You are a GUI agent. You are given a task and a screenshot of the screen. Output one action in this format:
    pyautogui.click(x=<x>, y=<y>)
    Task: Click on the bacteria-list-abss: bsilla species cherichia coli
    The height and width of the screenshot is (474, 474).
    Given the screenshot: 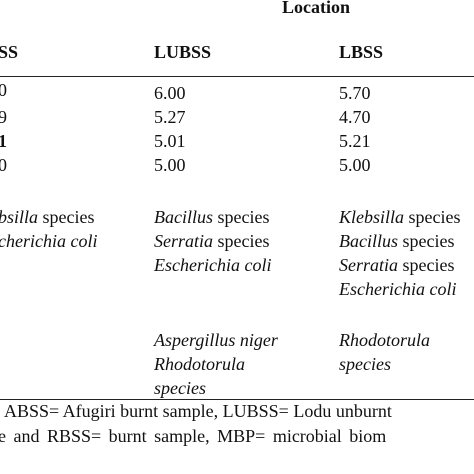 What is the action you would take?
    pyautogui.click(x=48, y=229)
    